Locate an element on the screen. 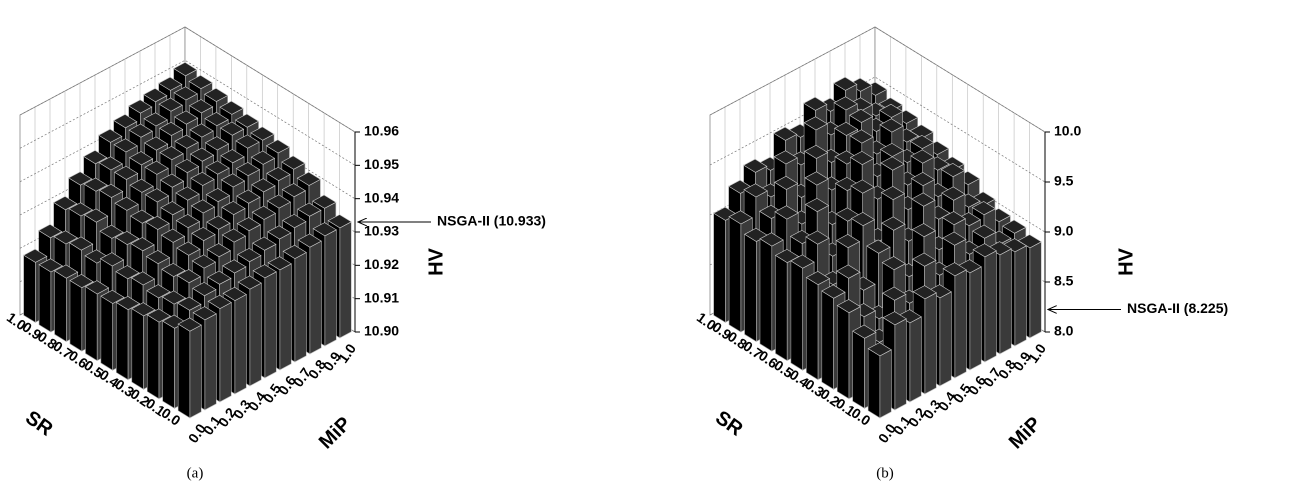 Image resolution: width=1291 pixels, height=487 pixels. y-axis-label: MiP is located at coordinates (335, 433).